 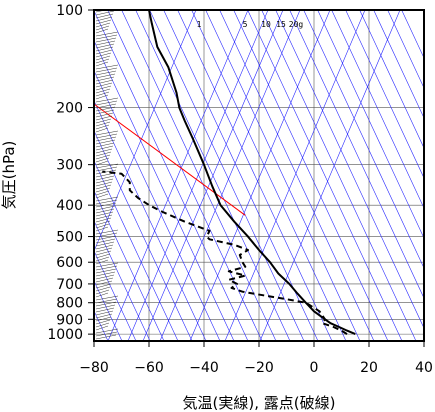 What do you see at coordinates (424, 368) in the screenshot?
I see `x-tick-label: 40` at bounding box center [424, 368].